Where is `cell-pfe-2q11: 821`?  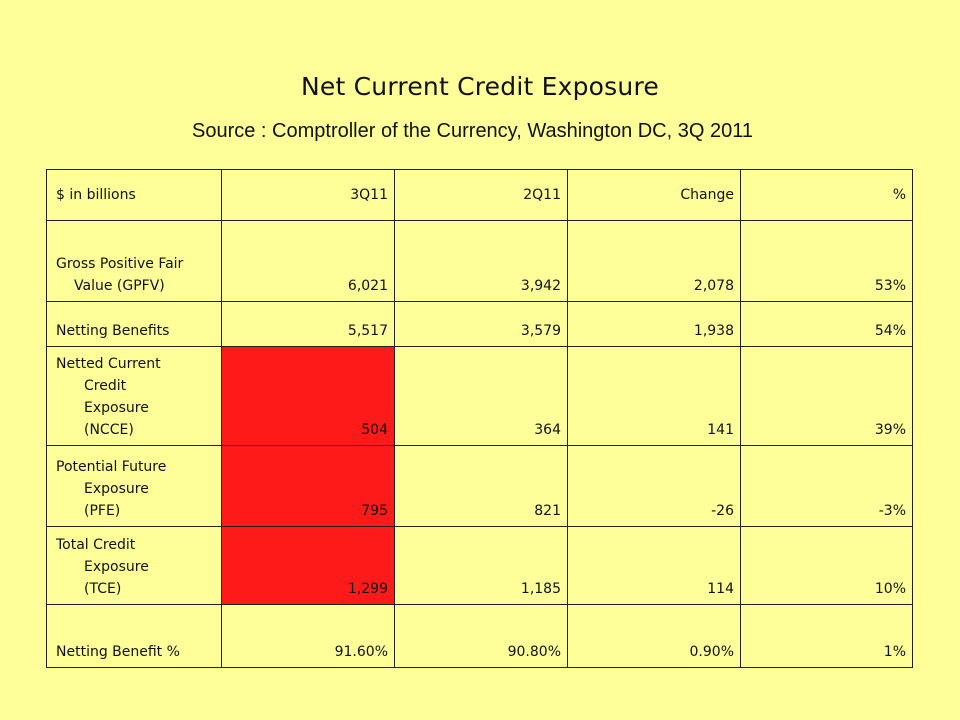
cell-pfe-2q11: 821 is located at coordinates (481, 486).